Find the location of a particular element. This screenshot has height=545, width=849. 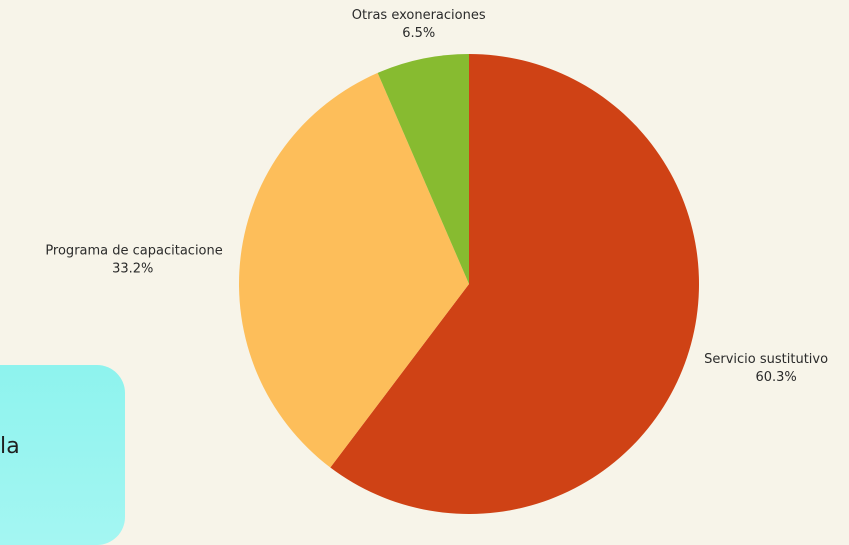

slice-label-2: Otras exoneraciones is located at coordinates (419, 15).